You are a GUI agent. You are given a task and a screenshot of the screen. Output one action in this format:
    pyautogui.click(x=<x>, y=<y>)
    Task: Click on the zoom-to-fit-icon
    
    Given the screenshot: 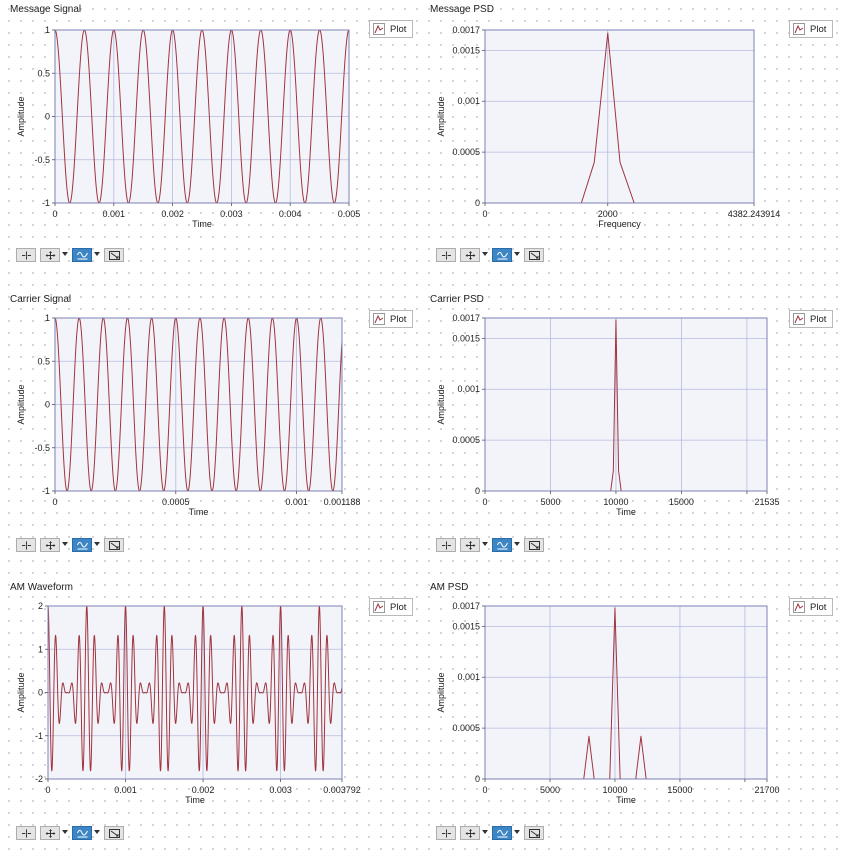 What is the action you would take?
    pyautogui.click(x=534, y=545)
    